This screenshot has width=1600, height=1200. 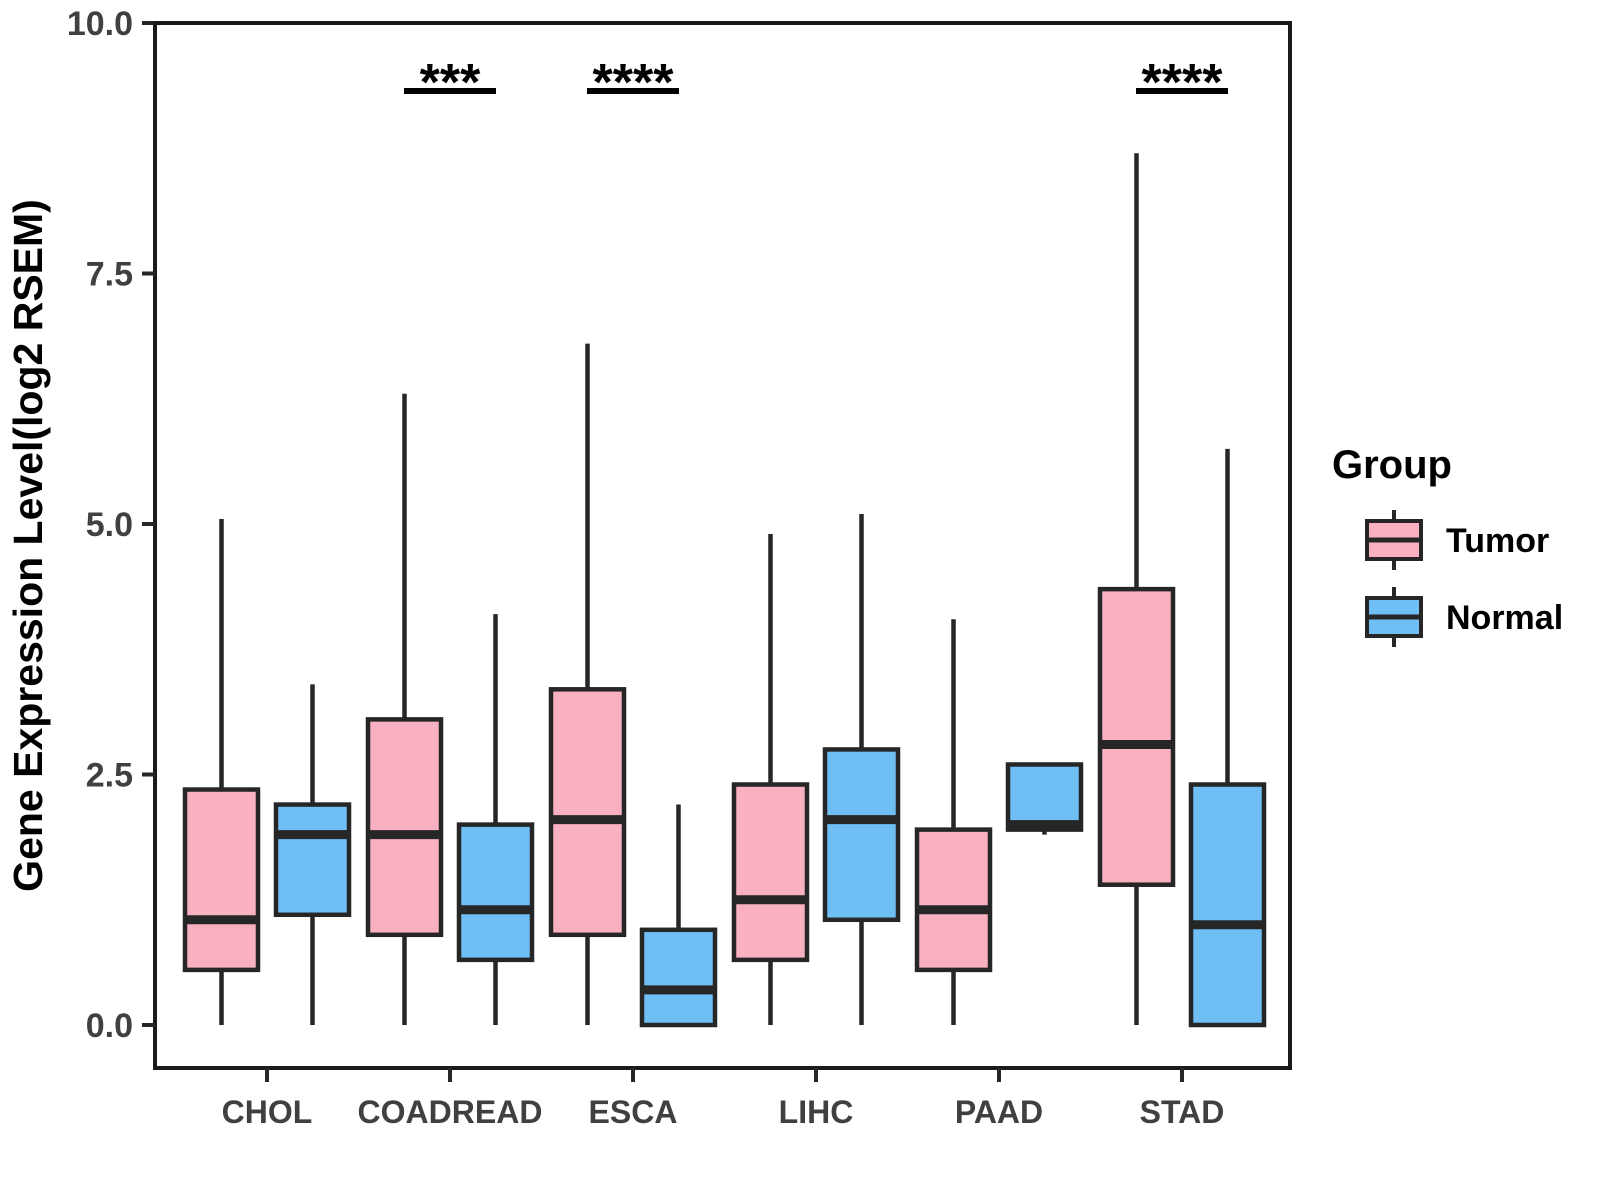 I want to click on box-tumor-PAAD, so click(x=953, y=900).